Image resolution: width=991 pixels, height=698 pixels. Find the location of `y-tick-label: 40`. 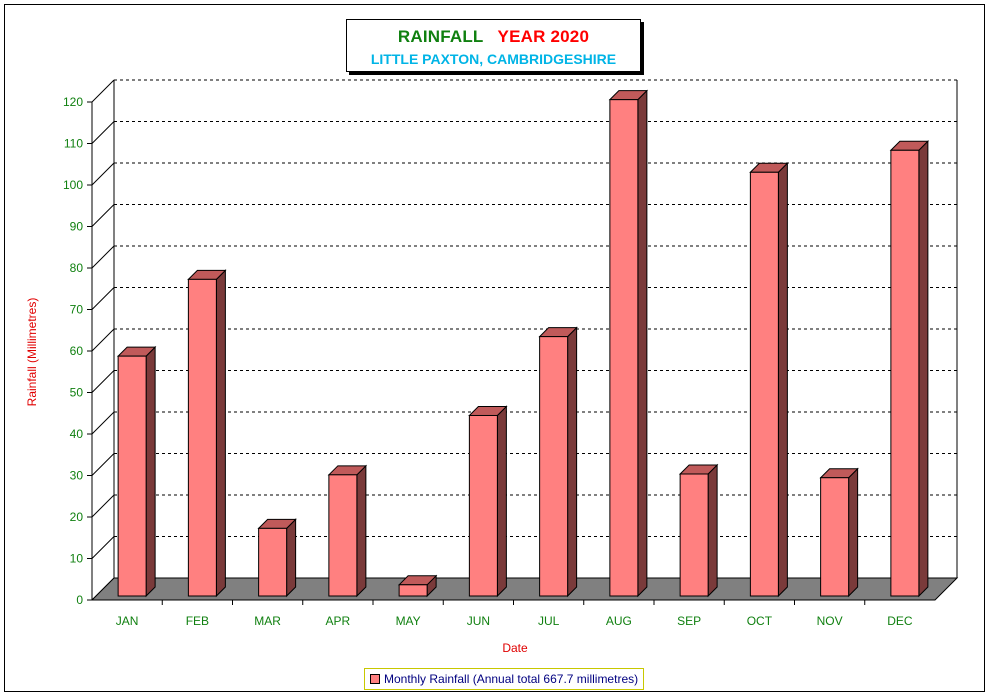

y-tick-label: 40 is located at coordinates (77, 434).